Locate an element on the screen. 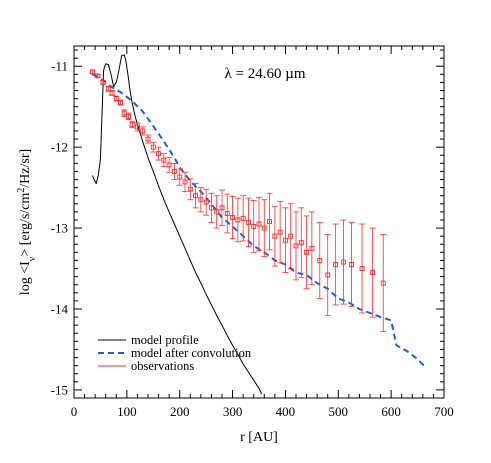  y-tick-label: -15 is located at coordinates (59, 389).